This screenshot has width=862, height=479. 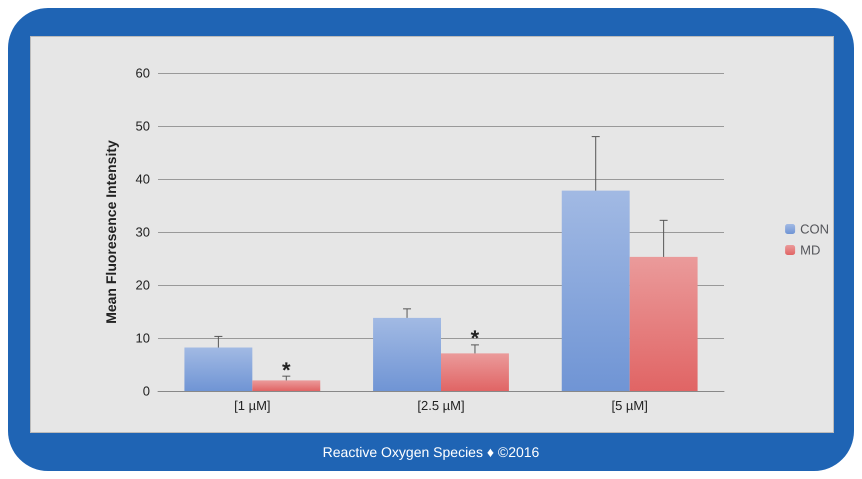 I want to click on y-tick-label: 50, so click(x=143, y=126).